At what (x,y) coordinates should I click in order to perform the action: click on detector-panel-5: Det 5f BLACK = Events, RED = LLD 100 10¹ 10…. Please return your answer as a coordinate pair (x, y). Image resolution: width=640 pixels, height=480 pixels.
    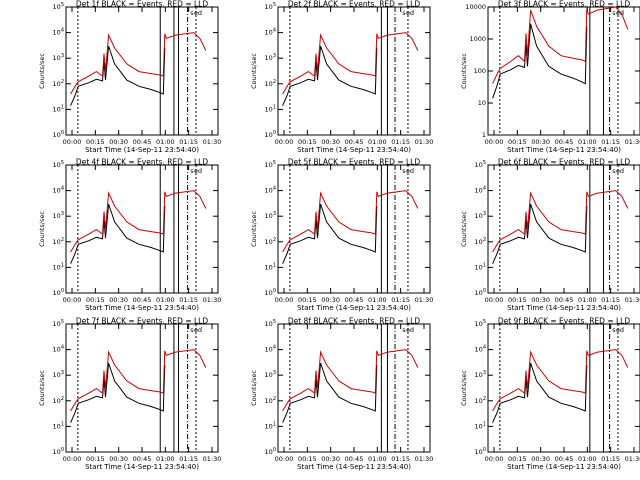
    Looking at the image, I should click on (341, 235).